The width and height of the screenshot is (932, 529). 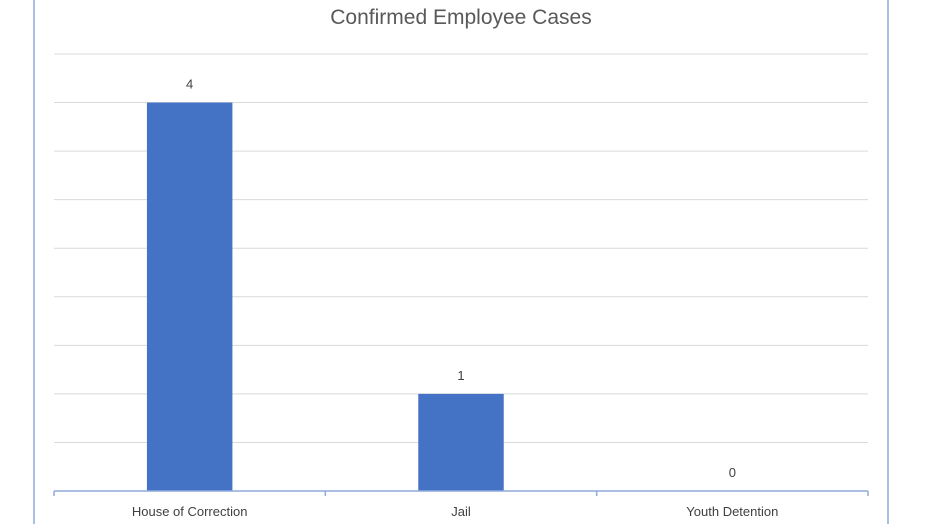 I want to click on data-label: 1, so click(x=460, y=375).